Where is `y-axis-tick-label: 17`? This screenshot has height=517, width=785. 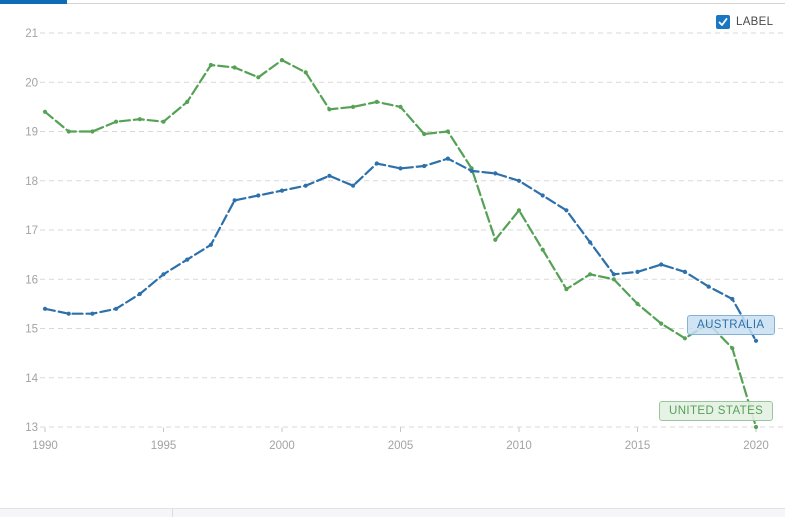 y-axis-tick-label: 17 is located at coordinates (31, 231).